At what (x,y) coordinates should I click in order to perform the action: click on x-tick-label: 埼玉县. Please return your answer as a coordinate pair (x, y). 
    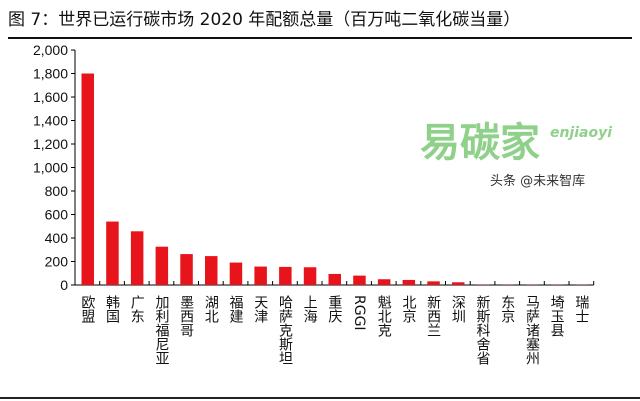
    Looking at the image, I should click on (557, 316).